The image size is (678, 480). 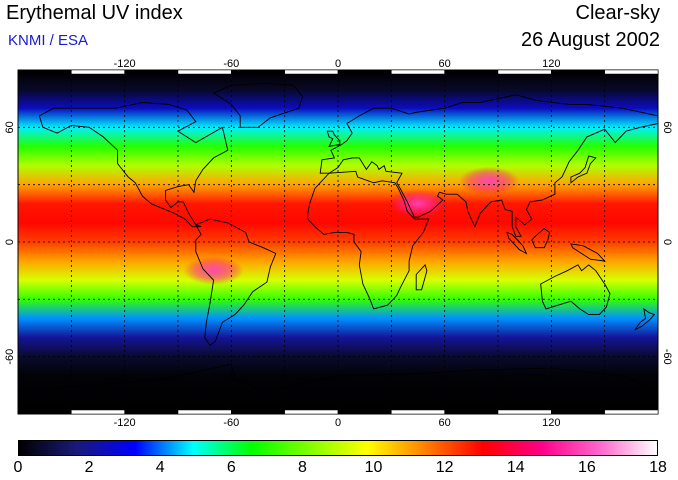 What do you see at coordinates (333, 138) in the screenshot?
I see `coastline-british-isles` at bounding box center [333, 138].